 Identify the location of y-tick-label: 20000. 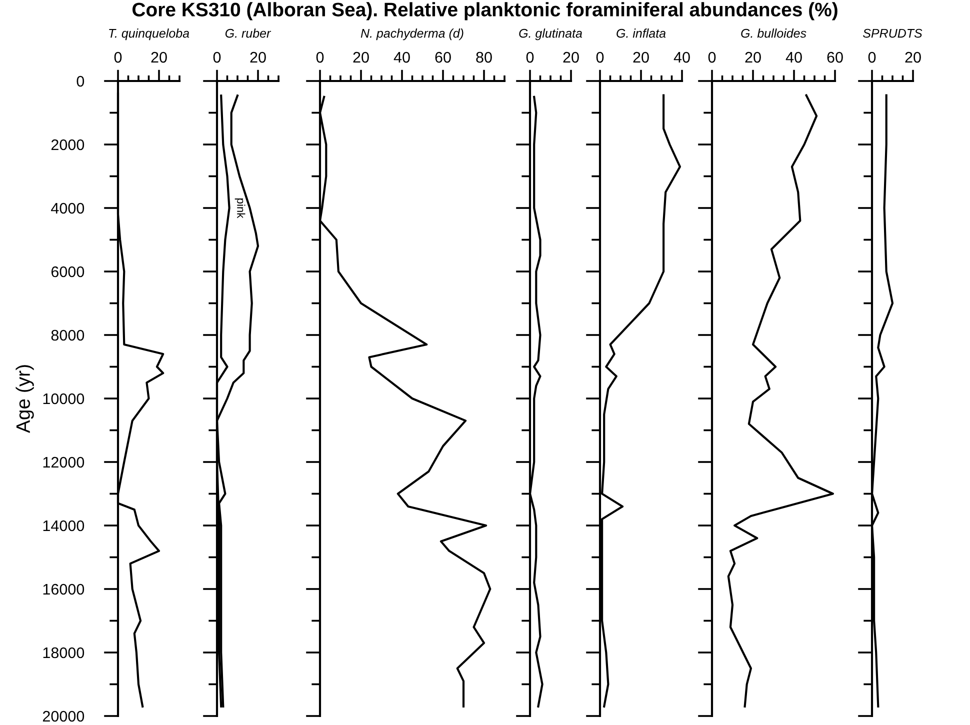
(63, 716).